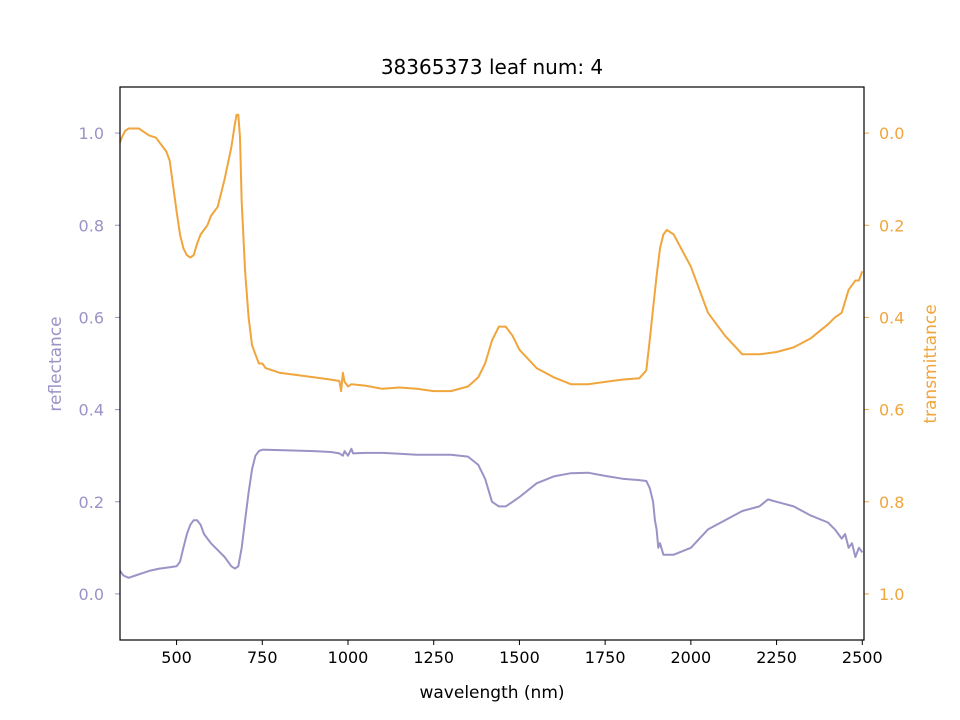  I want to click on y-left-tick-label: 0.0, so click(91, 594).